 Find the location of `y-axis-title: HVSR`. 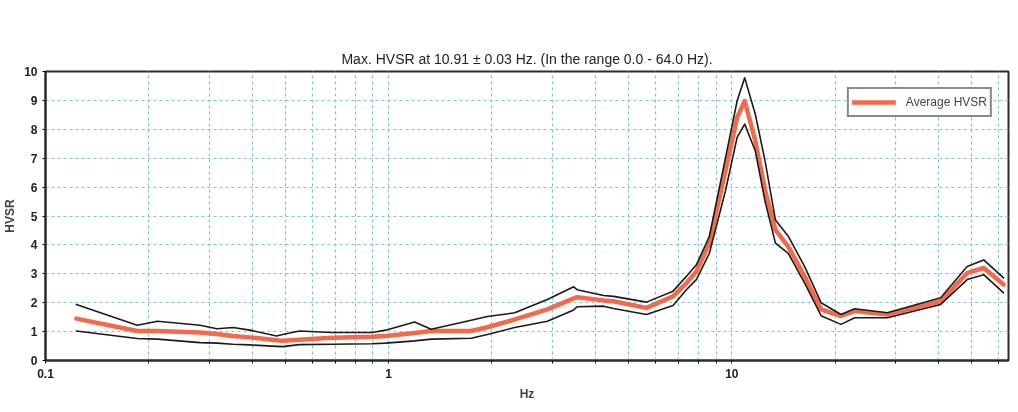

y-axis-title: HVSR is located at coordinates (10, 216).